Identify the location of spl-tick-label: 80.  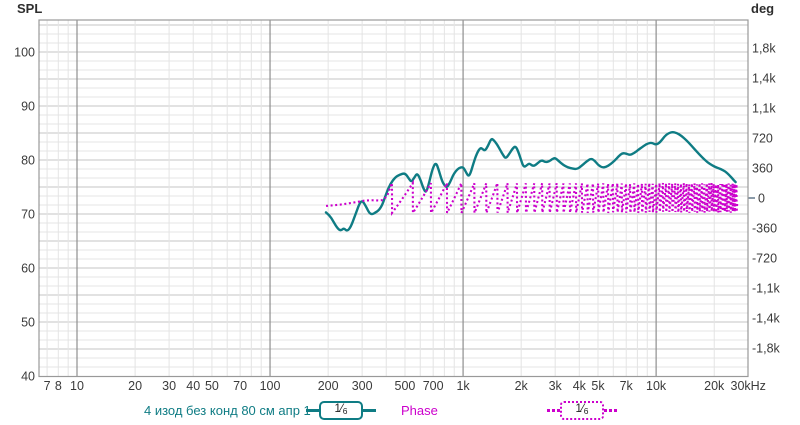
(28, 161).